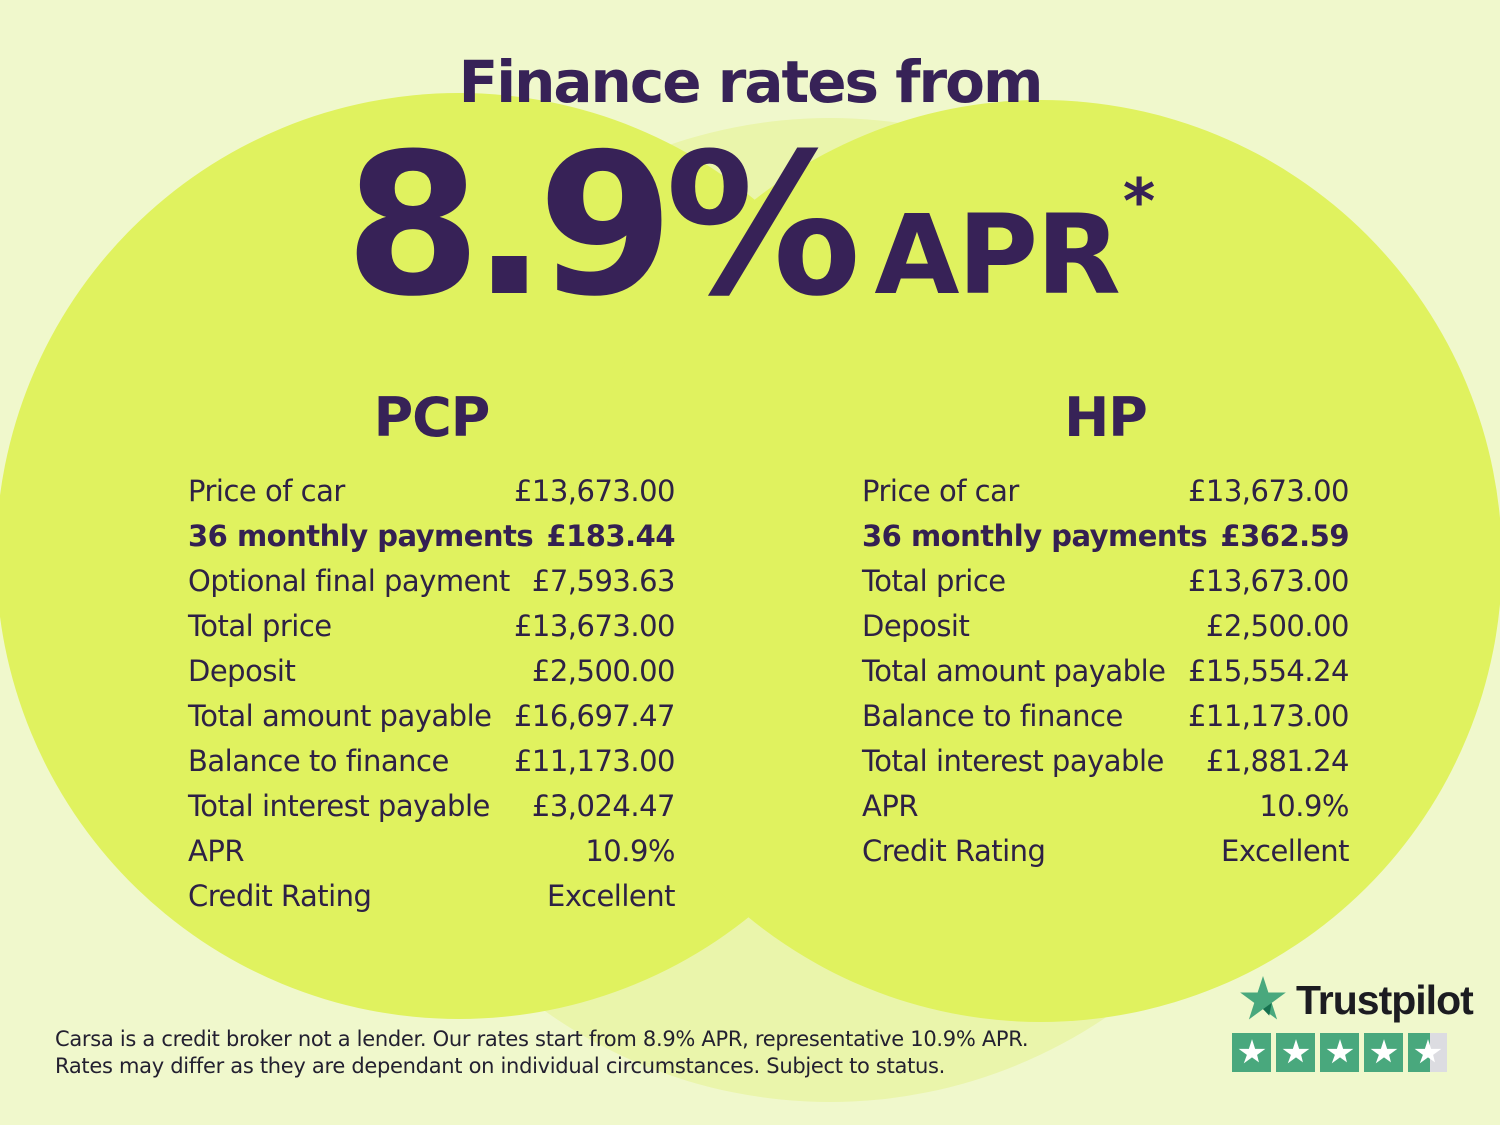 The width and height of the screenshot is (1500, 1125). What do you see at coordinates (603, 226) in the screenshot?
I see `hero-rate-value: 8.9%` at bounding box center [603, 226].